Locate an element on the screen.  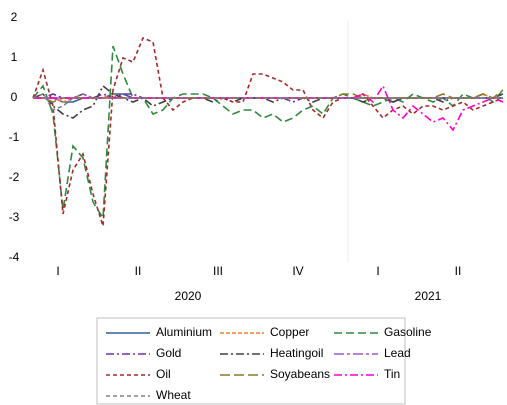
legend-box is located at coordinates (251, 361).